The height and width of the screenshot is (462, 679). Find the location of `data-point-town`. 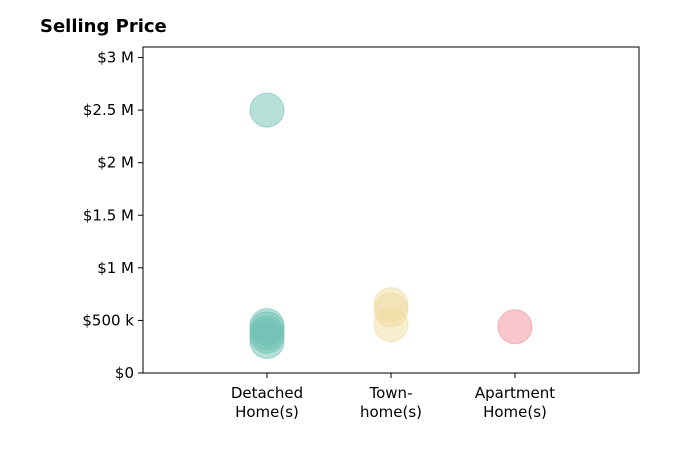

data-point-town is located at coordinates (391, 325).